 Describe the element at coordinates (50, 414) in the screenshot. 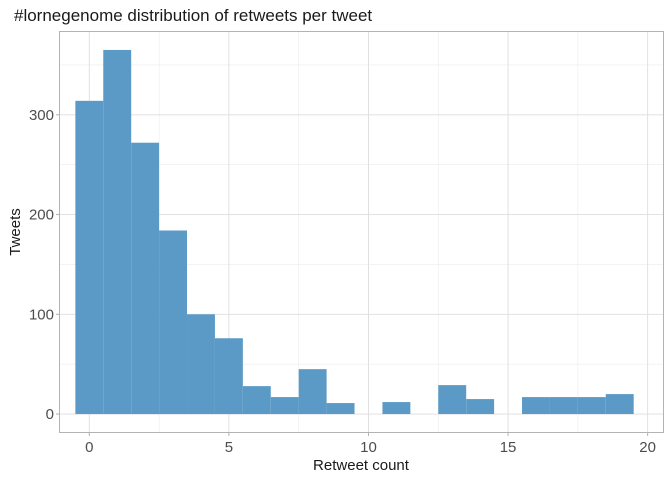

I see `y-tick-label: 0` at that location.